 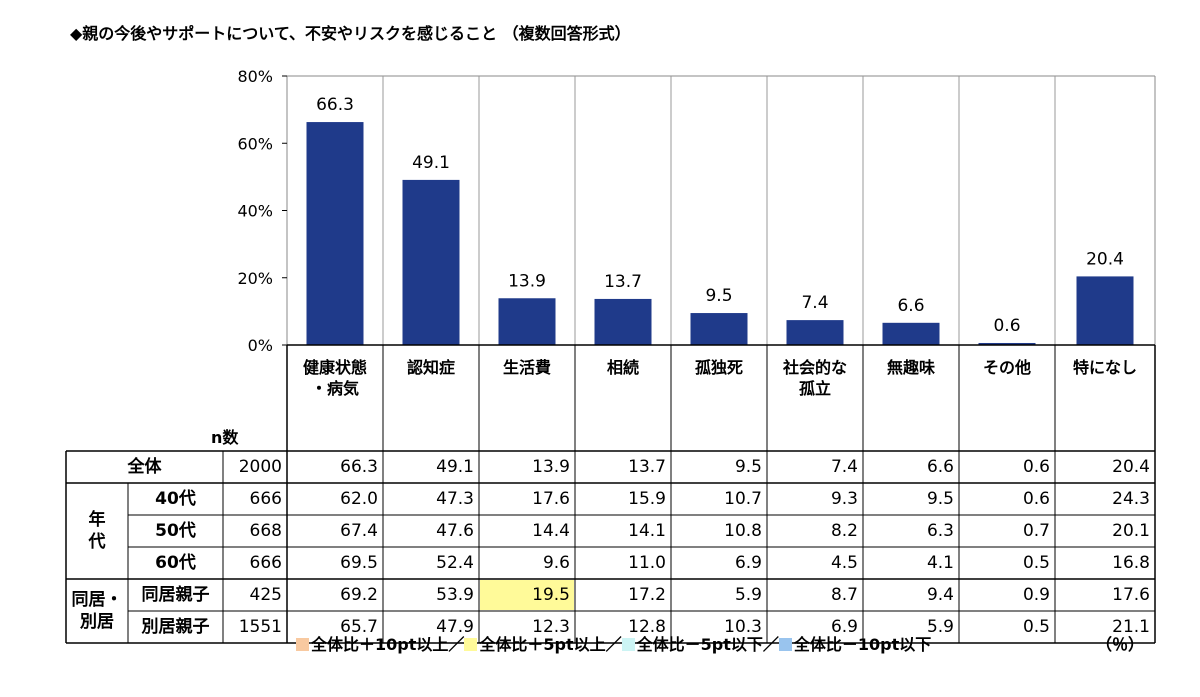 What do you see at coordinates (225, 437) in the screenshot?
I see `n-header: n数` at bounding box center [225, 437].